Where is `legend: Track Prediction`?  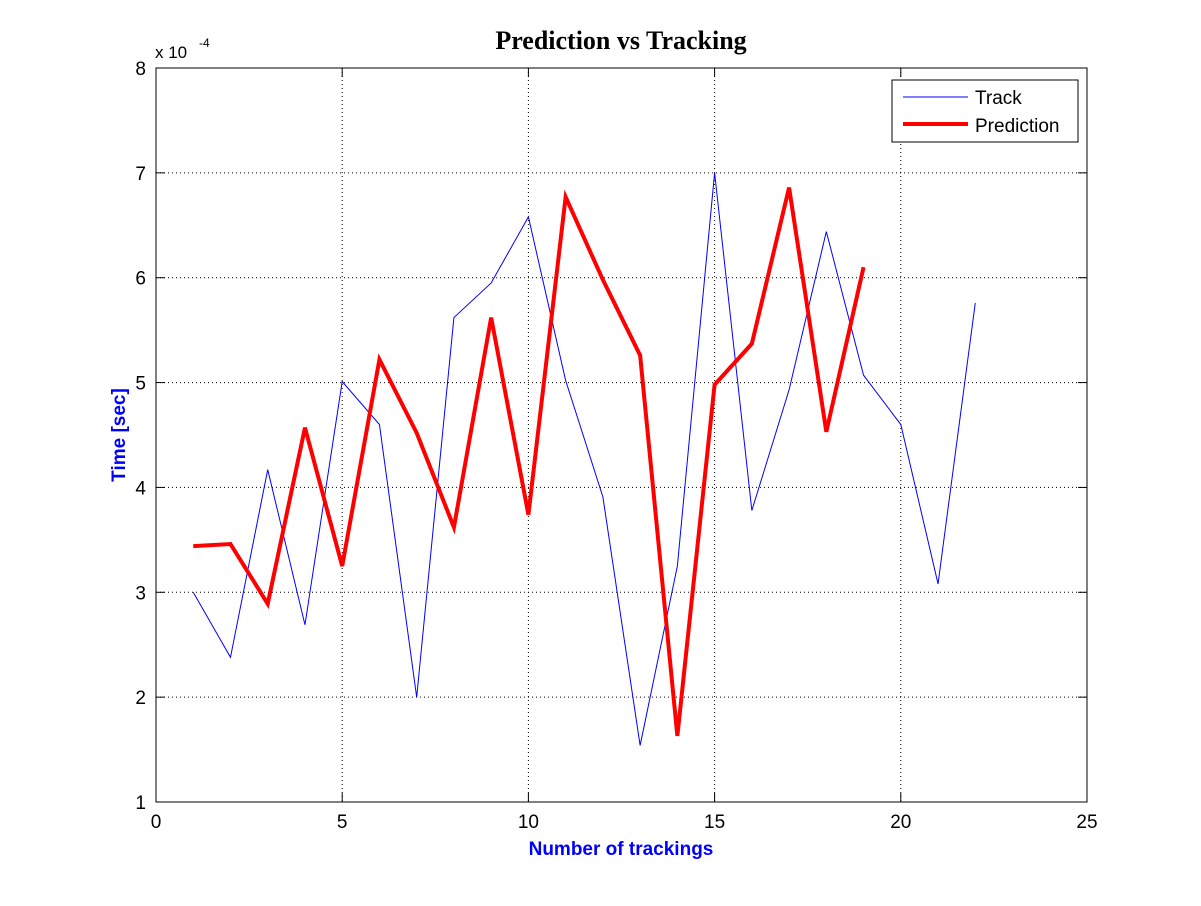 legend: Track Prediction is located at coordinates (985, 111).